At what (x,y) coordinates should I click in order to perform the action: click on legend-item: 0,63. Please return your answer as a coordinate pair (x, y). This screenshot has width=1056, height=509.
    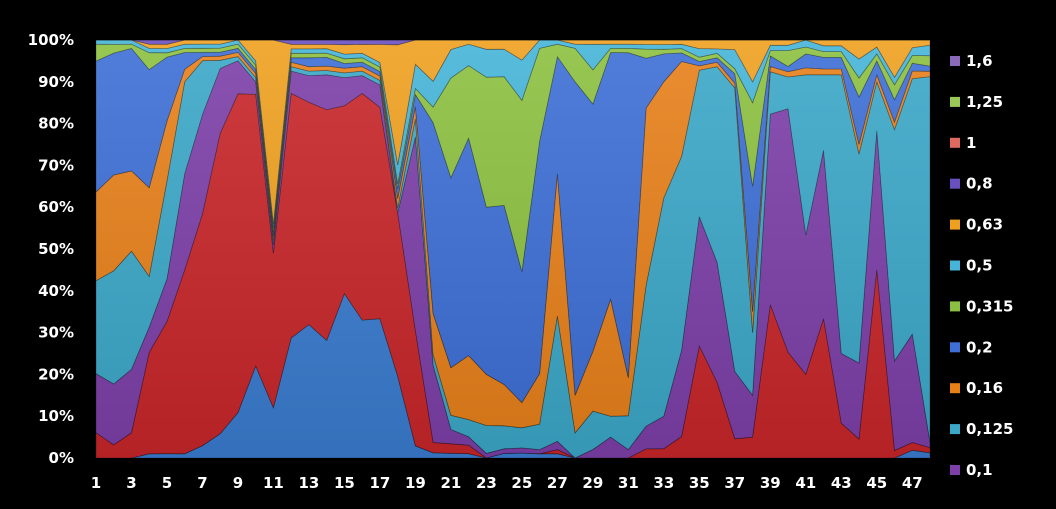
    Looking at the image, I should click on (976, 225).